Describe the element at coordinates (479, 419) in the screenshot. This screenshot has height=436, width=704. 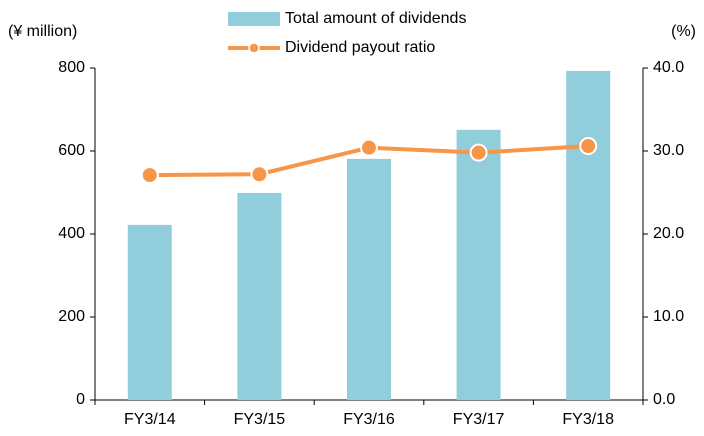
I see `x-tick-label: FY3/17` at that location.